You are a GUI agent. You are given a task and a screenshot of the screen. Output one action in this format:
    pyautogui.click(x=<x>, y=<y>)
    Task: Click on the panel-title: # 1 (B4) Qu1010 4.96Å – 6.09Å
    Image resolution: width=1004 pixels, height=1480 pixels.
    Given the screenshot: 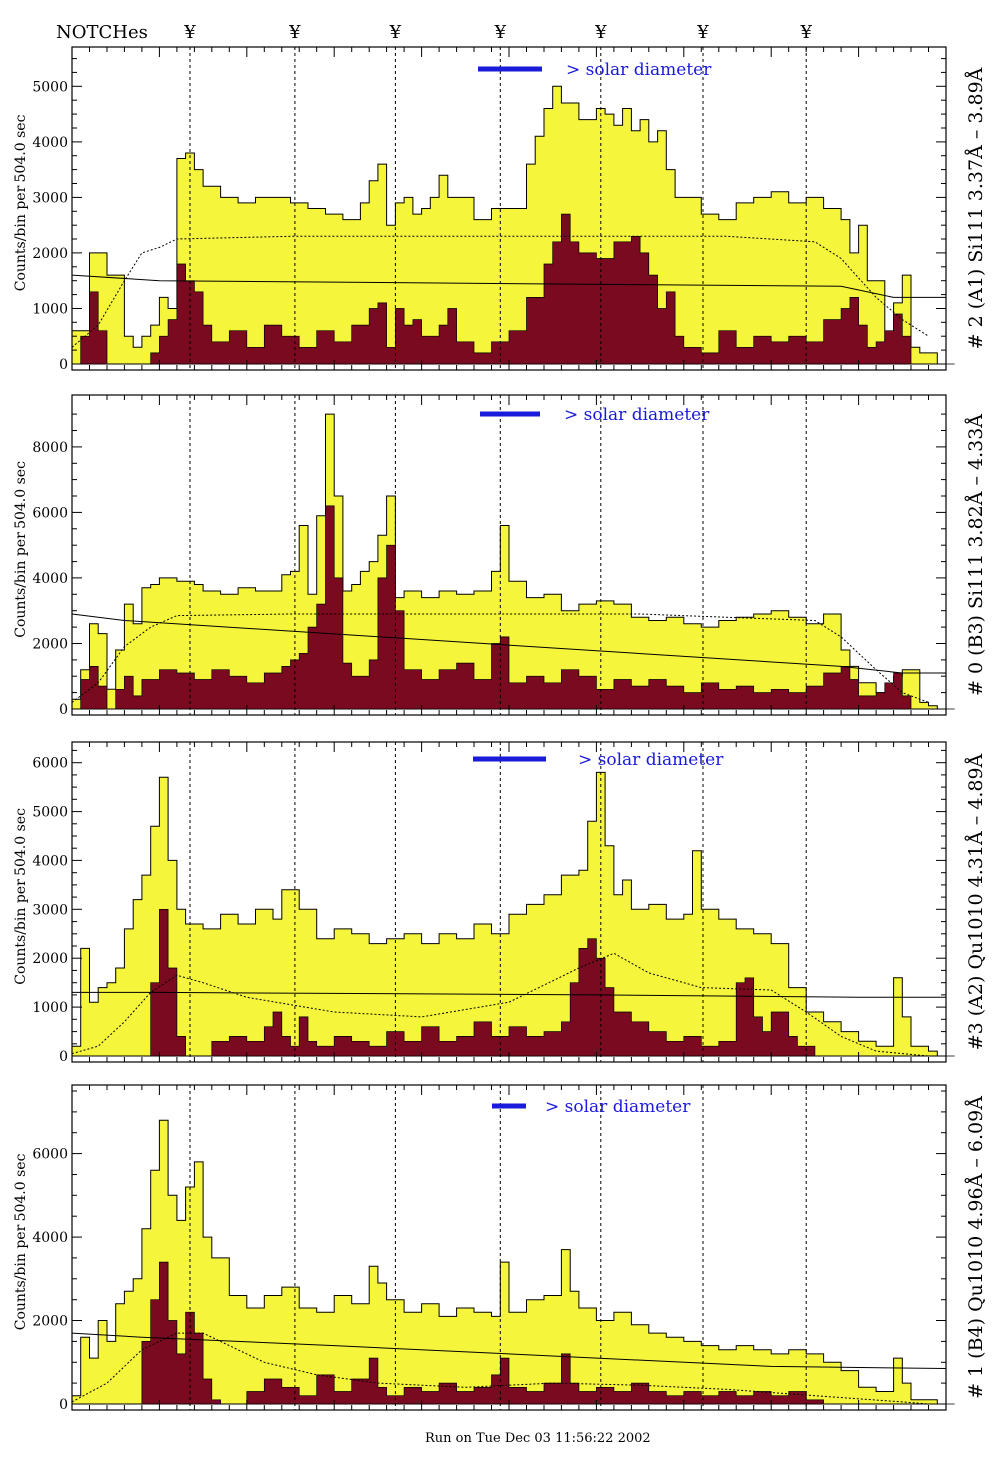 What is the action you would take?
    pyautogui.click(x=976, y=1247)
    